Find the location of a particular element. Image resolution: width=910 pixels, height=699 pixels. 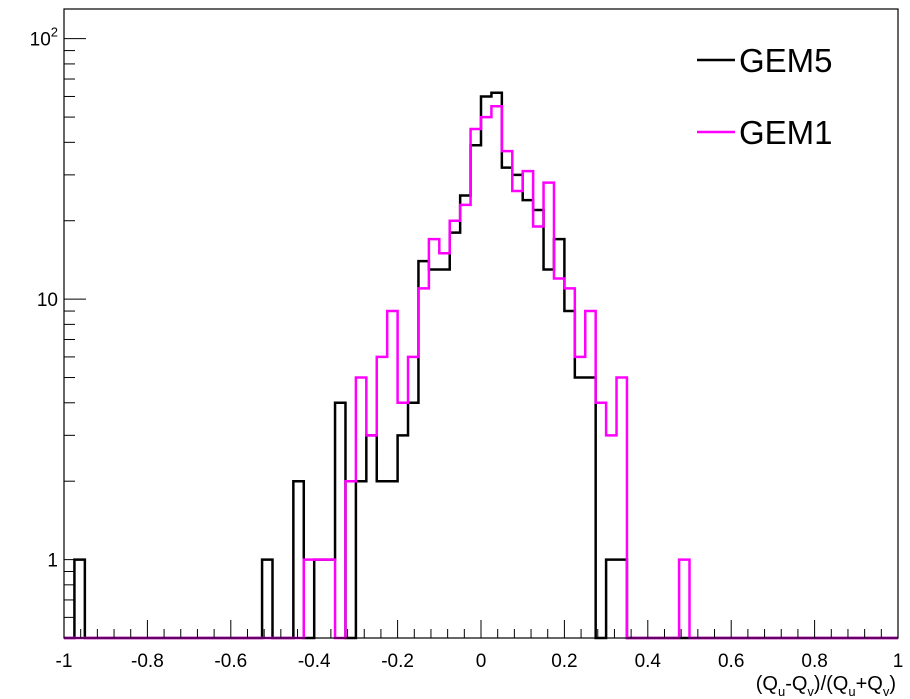

legend: GEM5 GEM1 is located at coordinates (765, 96).